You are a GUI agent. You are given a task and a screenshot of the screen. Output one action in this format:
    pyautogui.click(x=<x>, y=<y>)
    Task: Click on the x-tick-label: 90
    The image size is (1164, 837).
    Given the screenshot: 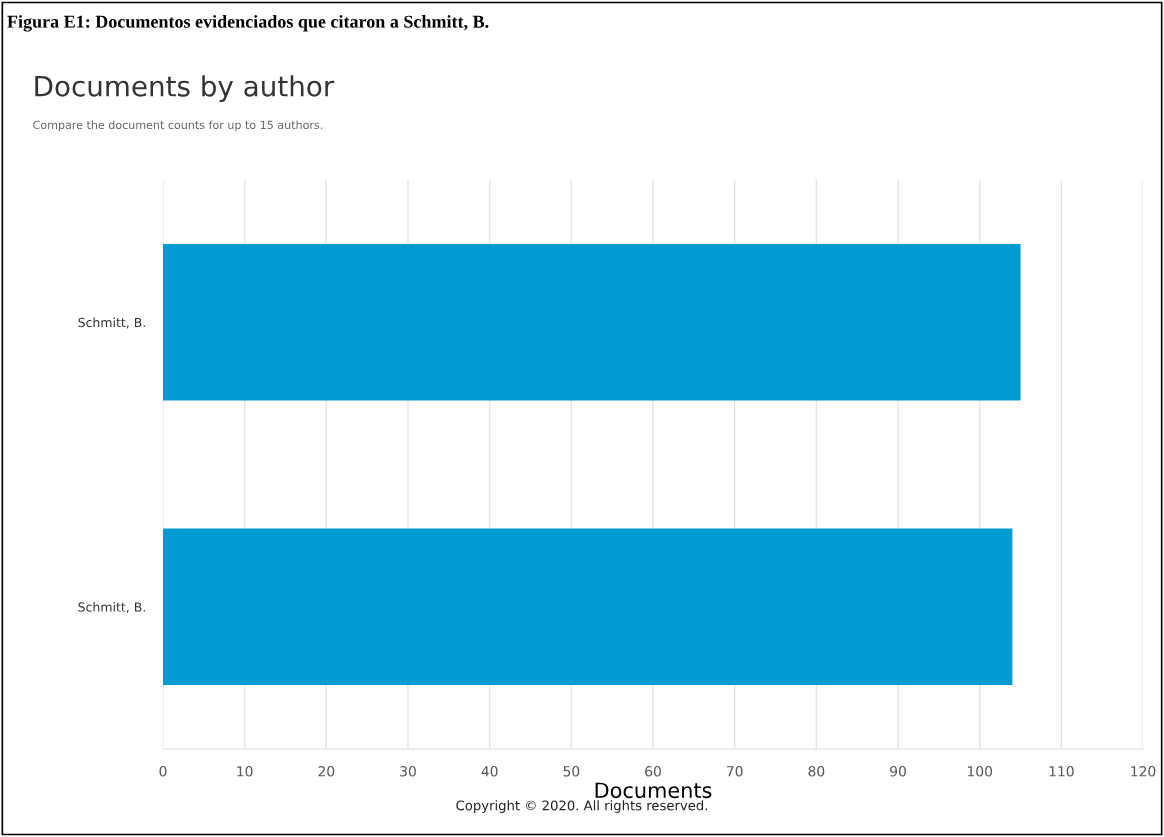 What is the action you would take?
    pyautogui.click(x=898, y=771)
    